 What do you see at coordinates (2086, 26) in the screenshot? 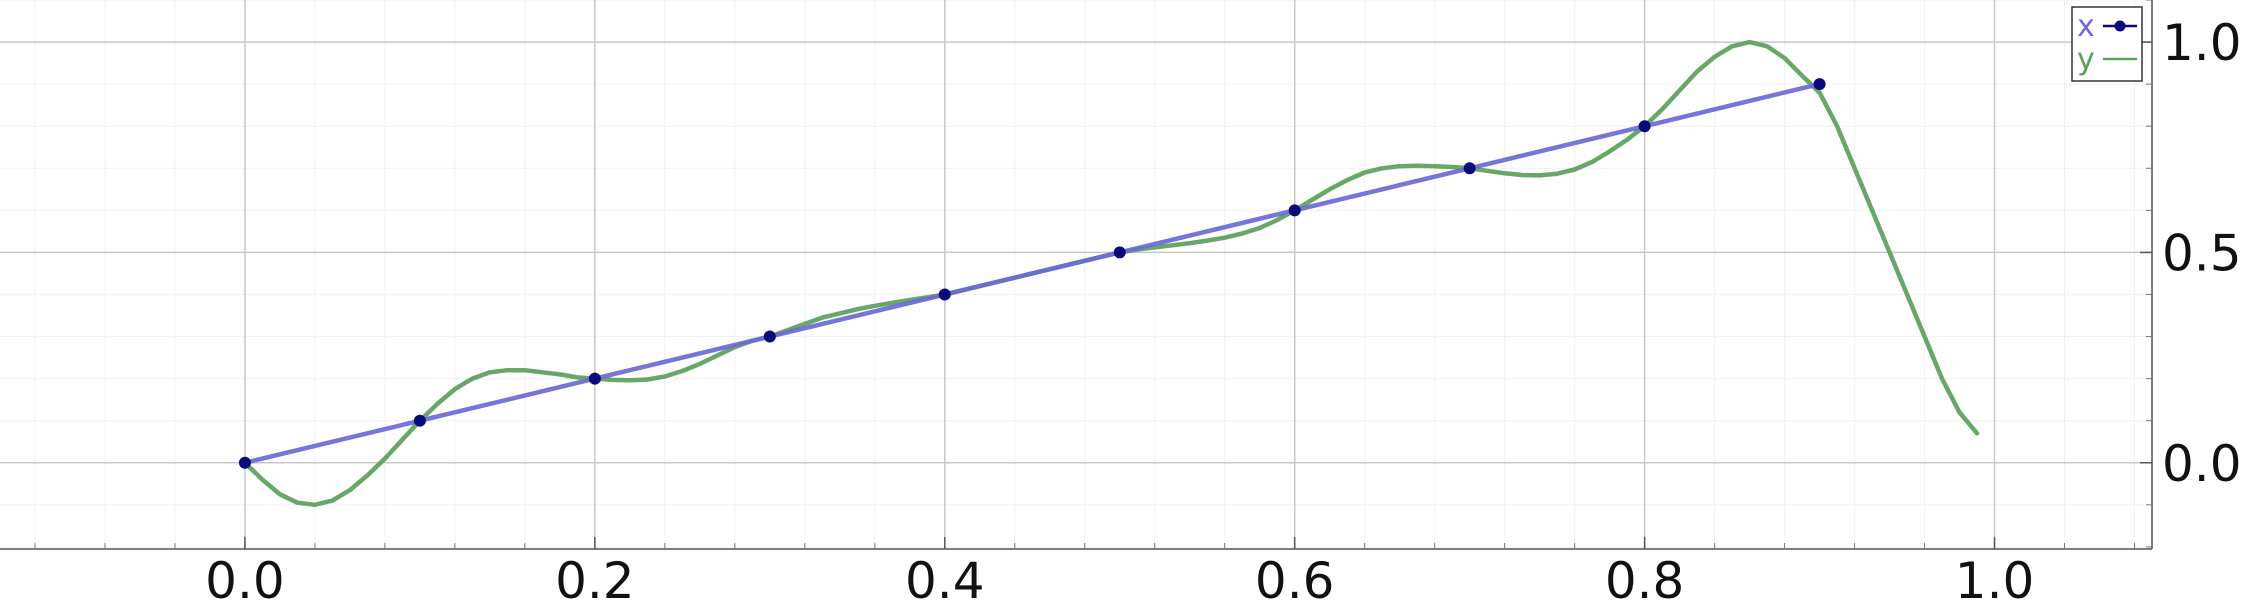
I see `legend-label-x: x` at bounding box center [2086, 26].